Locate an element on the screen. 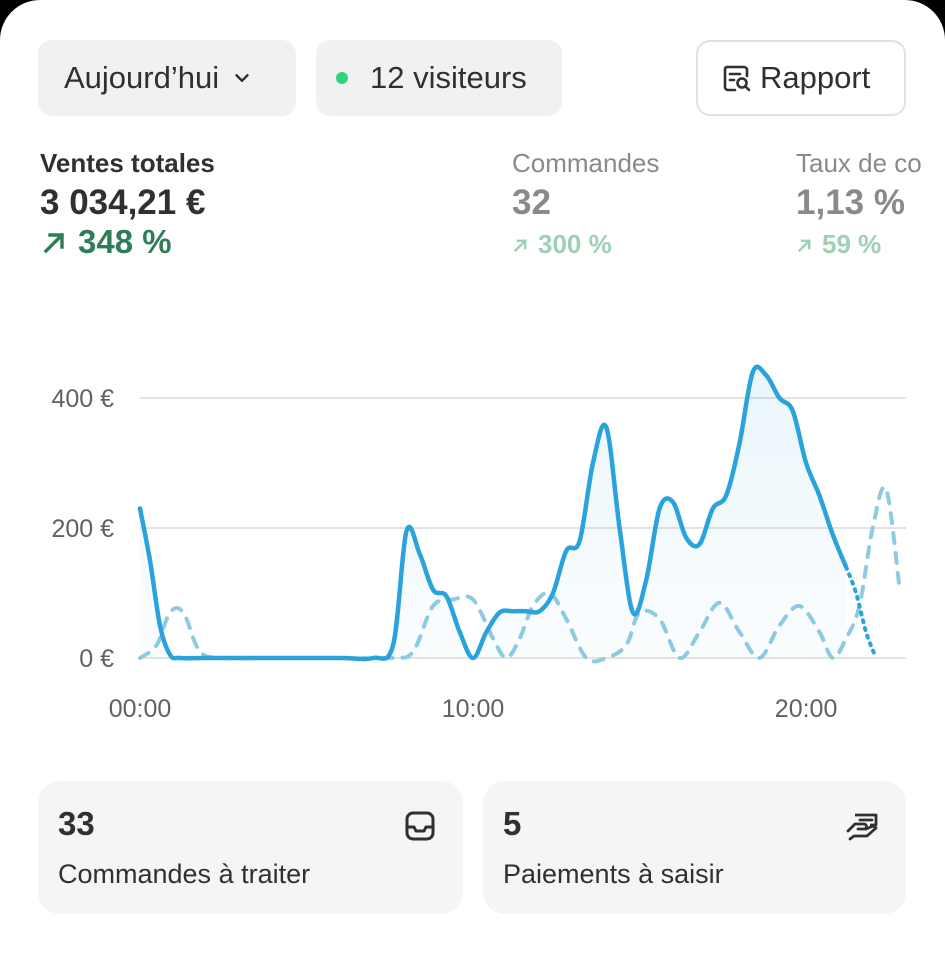 This screenshot has width=945, height=961. metric-conversion-rate: Taux de co 1,13 % 59 % is located at coordinates (859, 204).